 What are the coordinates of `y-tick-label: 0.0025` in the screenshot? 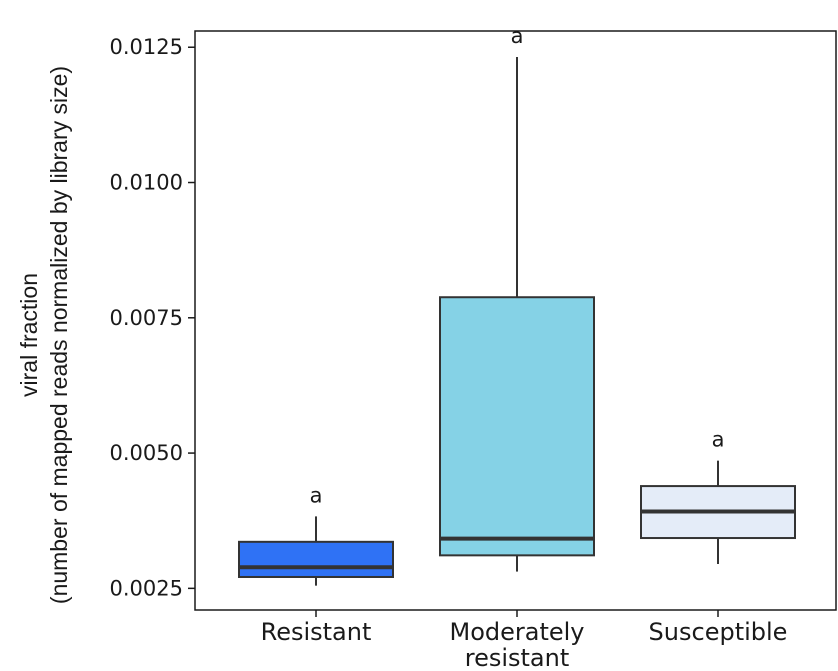 It's located at (146, 588).